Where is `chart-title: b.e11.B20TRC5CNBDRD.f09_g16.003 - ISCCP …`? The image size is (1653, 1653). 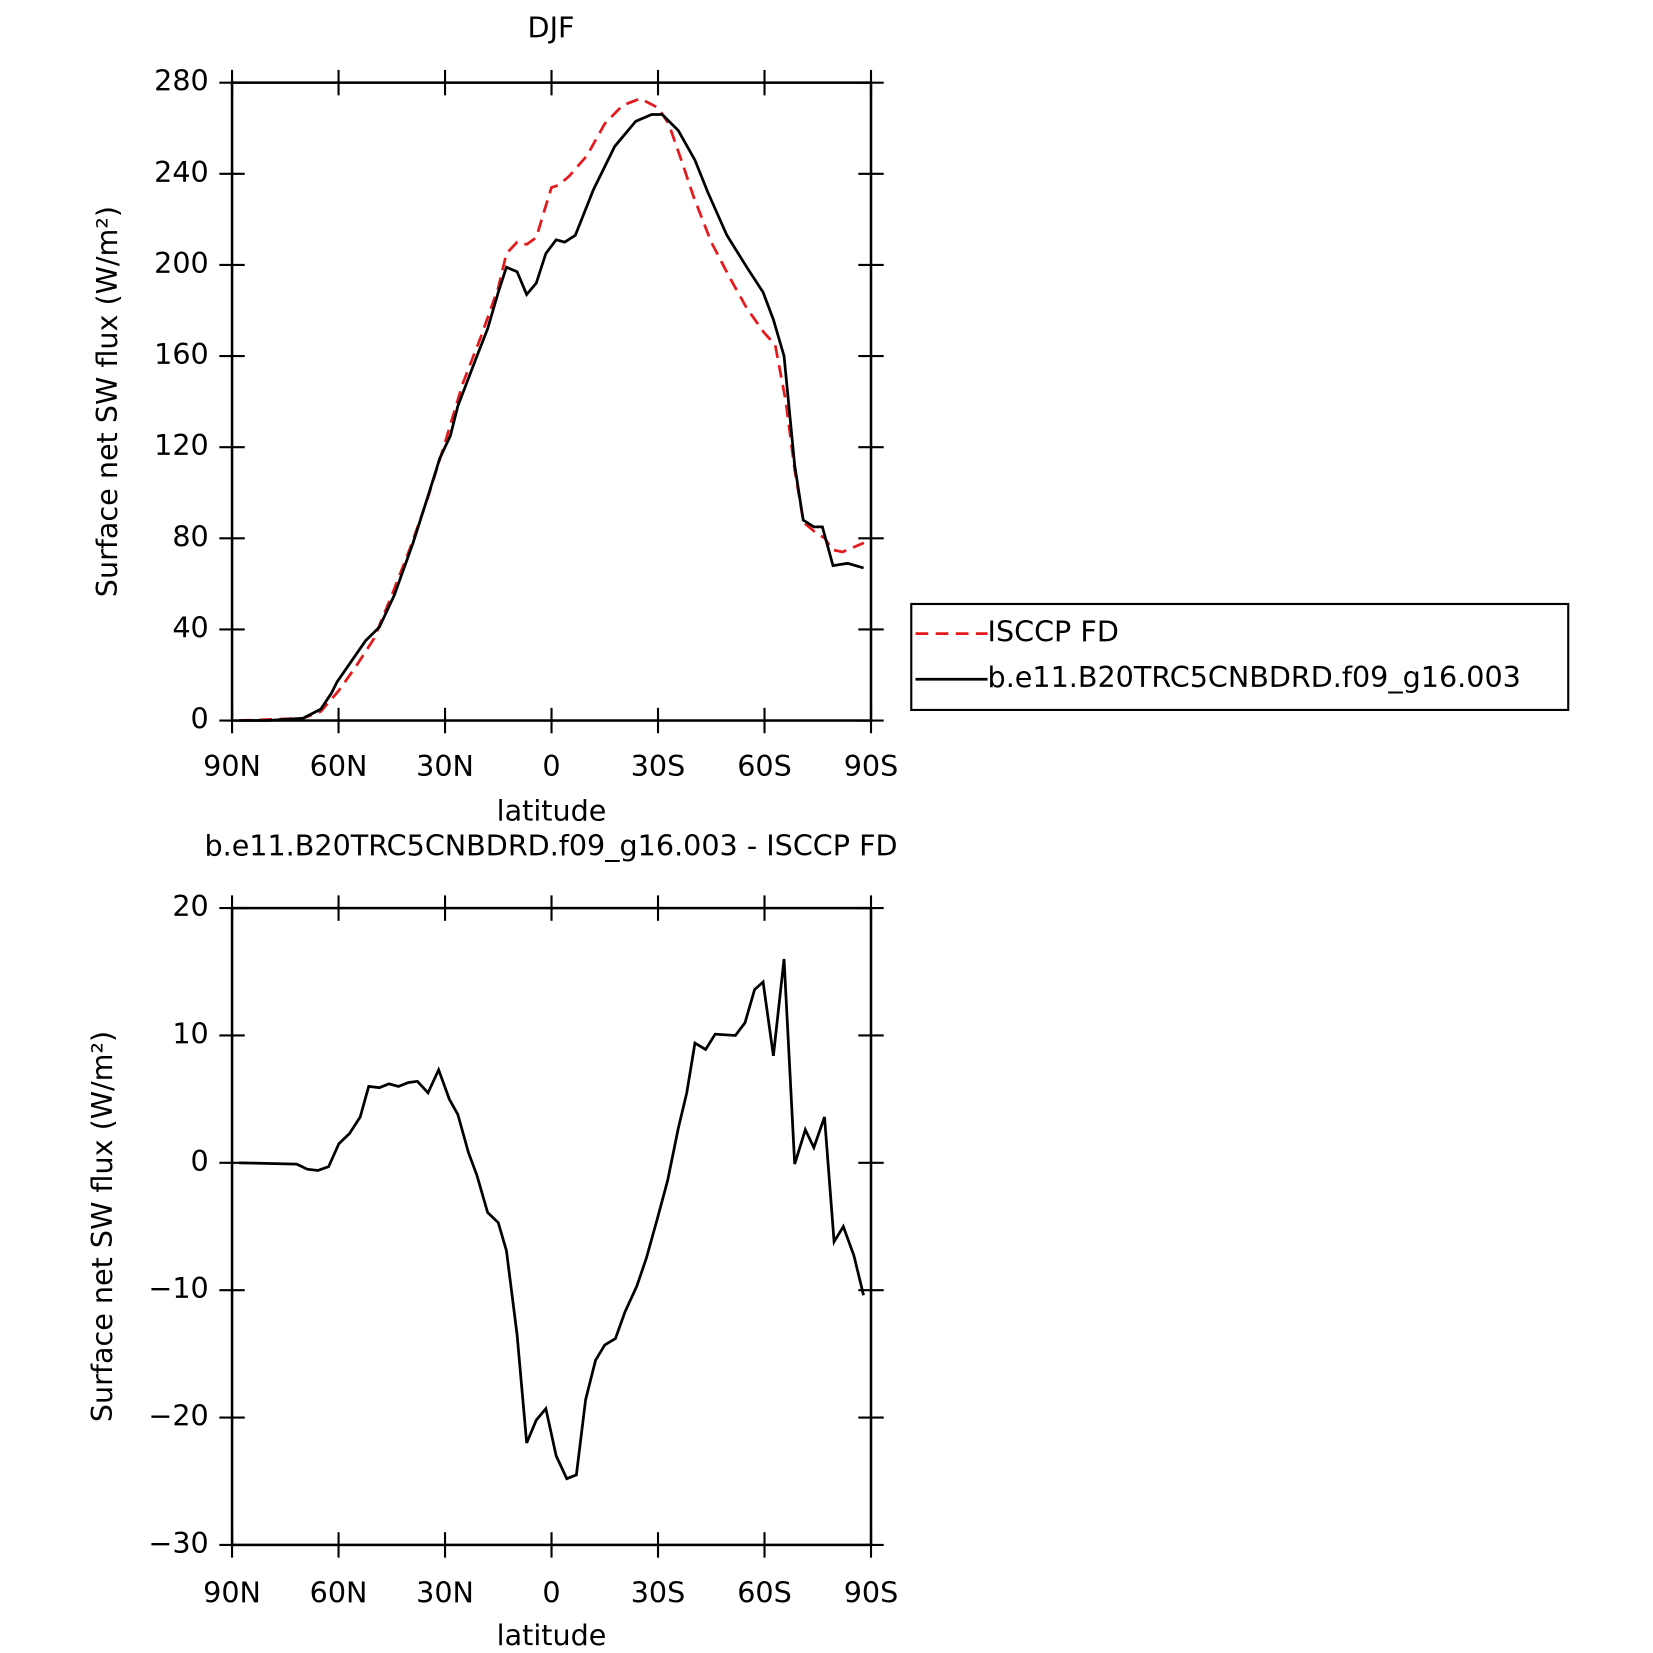 chart-title: b.e11.B20TRC5CNBDRD.f09_g16.003 - ISCCP … is located at coordinates (550, 846).